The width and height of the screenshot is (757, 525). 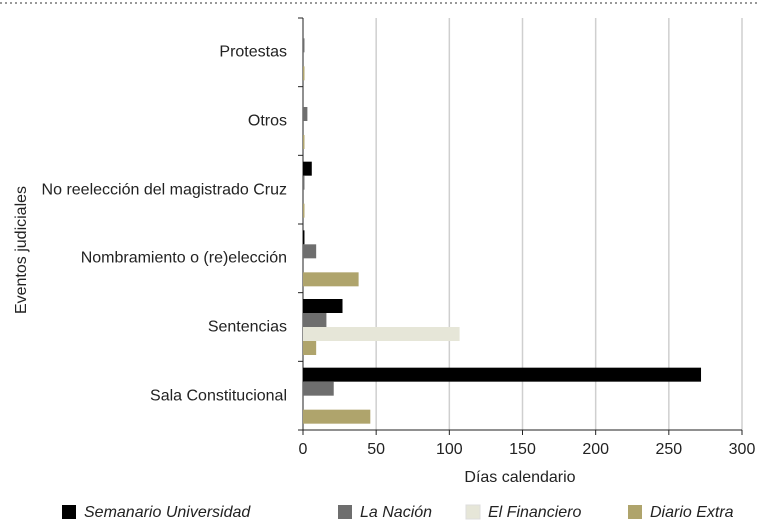 I want to click on y-tick-label: Nombramiento o (re)elección, so click(x=183, y=258).